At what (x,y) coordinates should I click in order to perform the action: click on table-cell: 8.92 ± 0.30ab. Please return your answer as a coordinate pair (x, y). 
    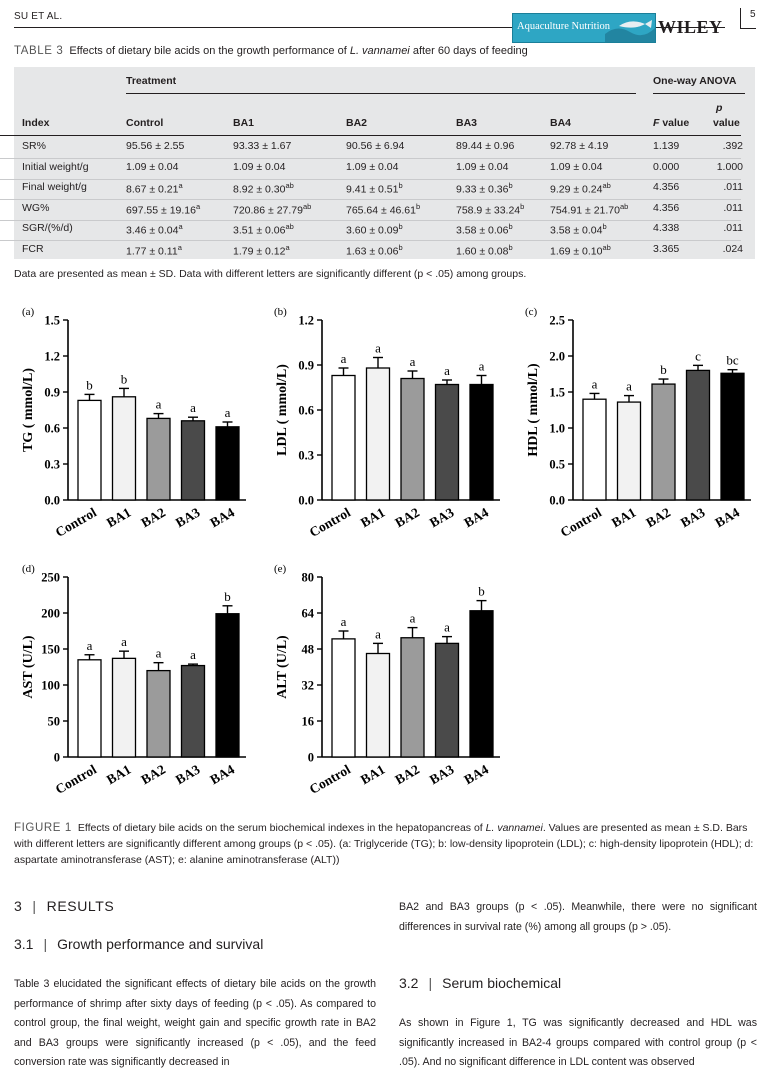
    Looking at the image, I should click on (263, 188).